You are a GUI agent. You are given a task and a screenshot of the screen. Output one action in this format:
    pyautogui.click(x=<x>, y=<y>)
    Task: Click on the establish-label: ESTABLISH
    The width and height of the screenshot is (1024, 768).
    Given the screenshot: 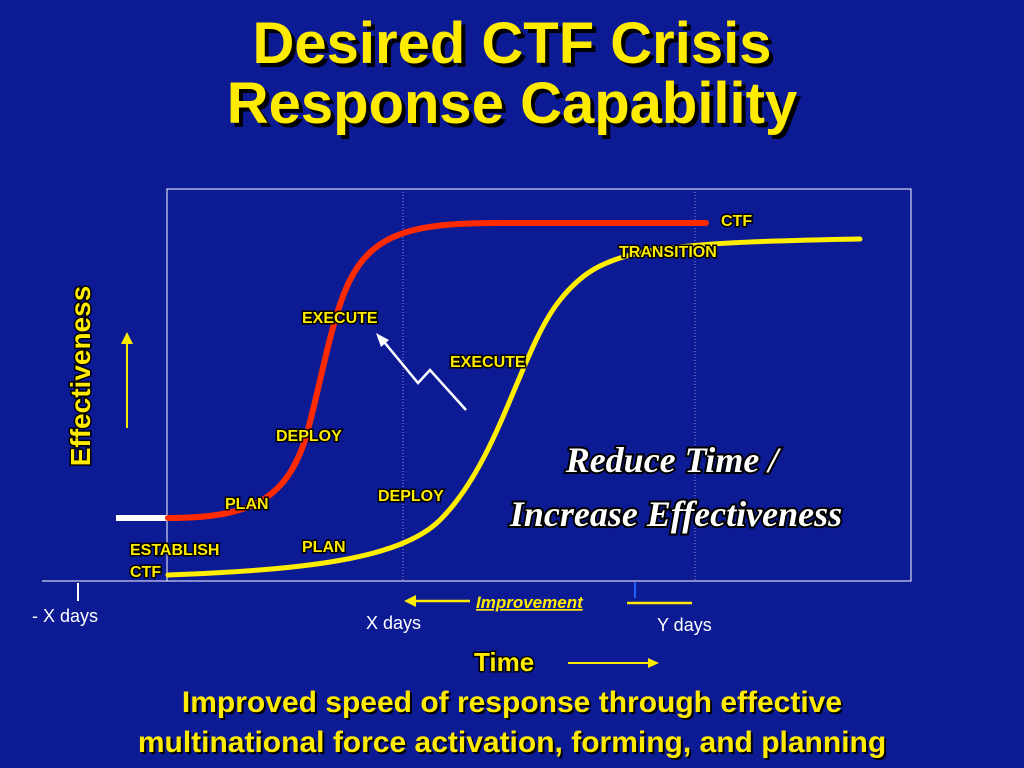 What is the action you would take?
    pyautogui.click(x=174, y=550)
    